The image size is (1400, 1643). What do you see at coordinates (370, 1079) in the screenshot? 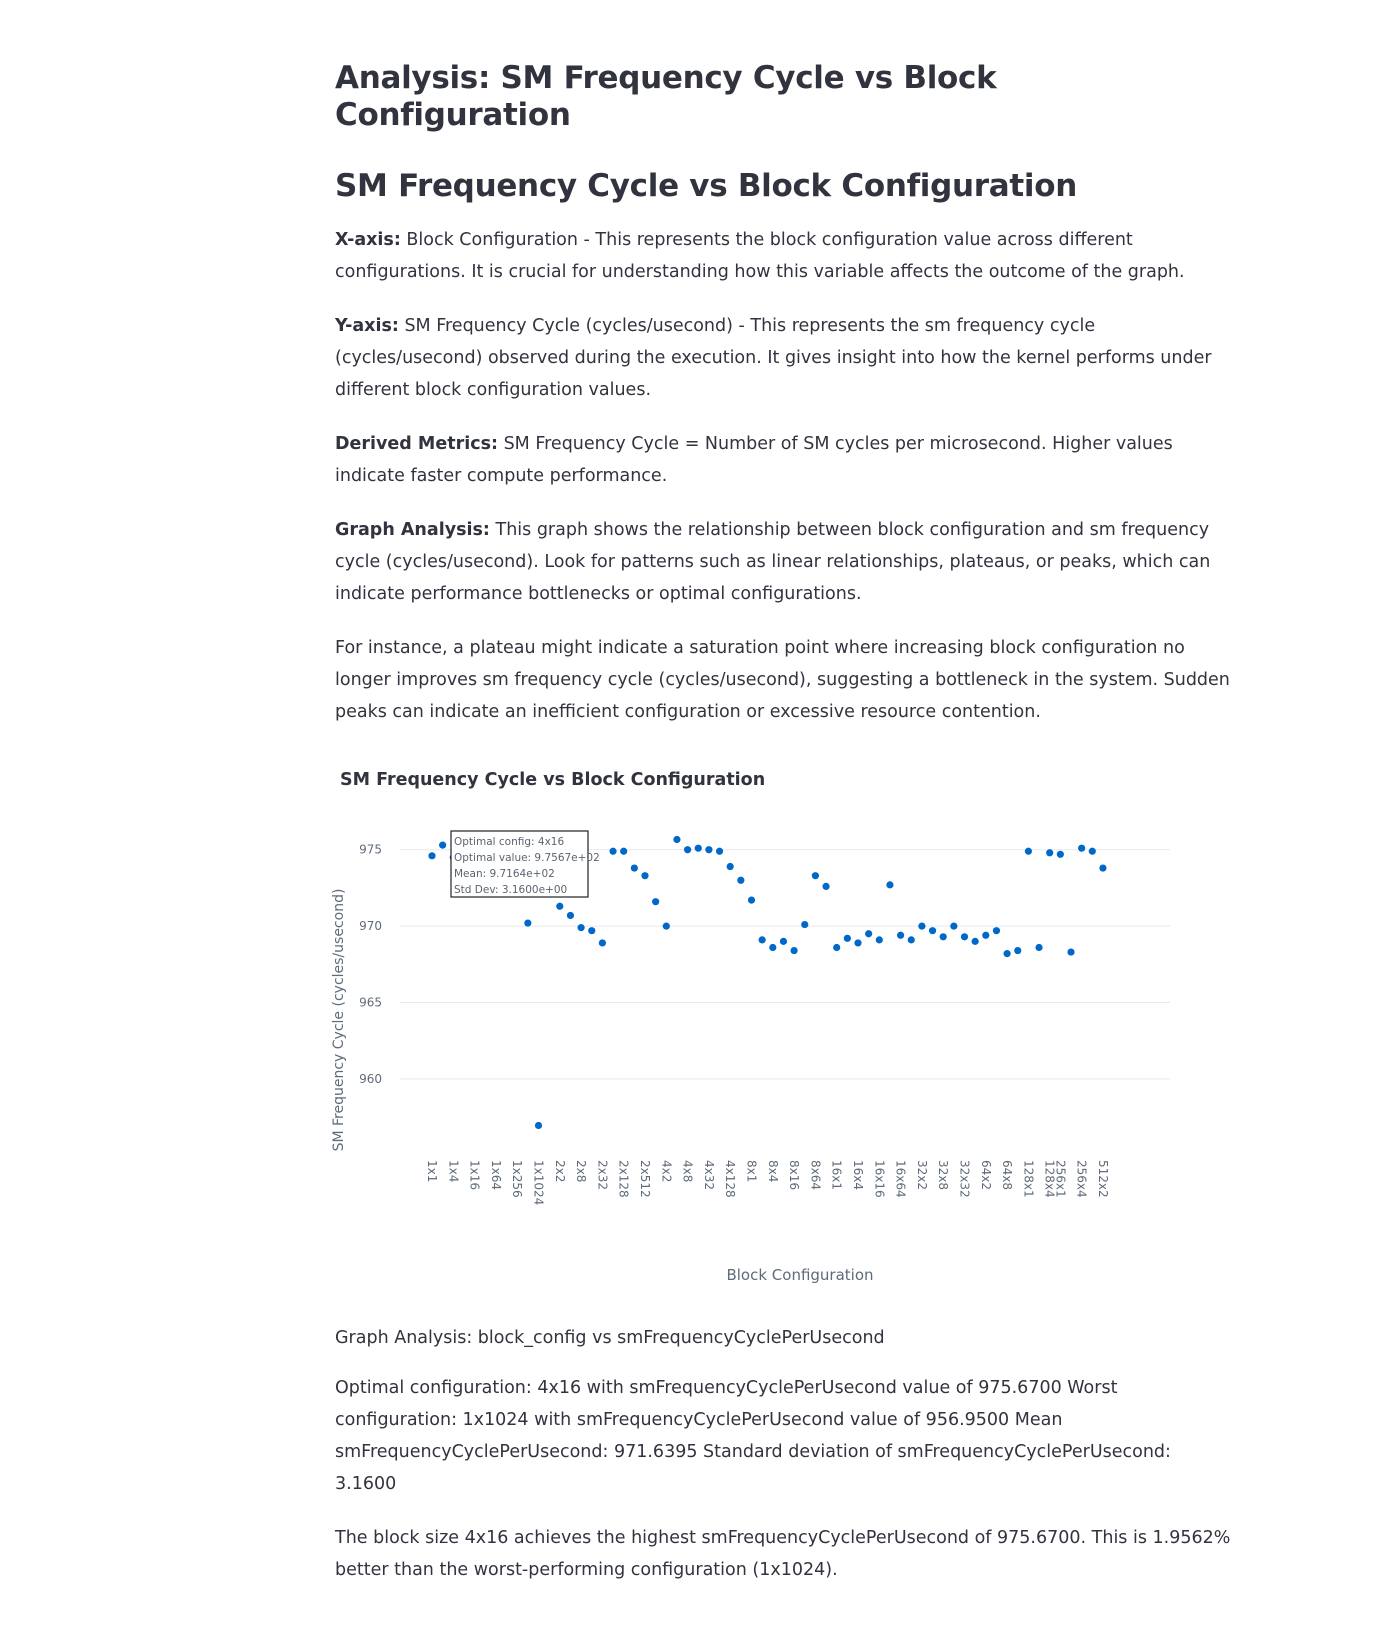
I see `y-tick-label: 960` at bounding box center [370, 1079].